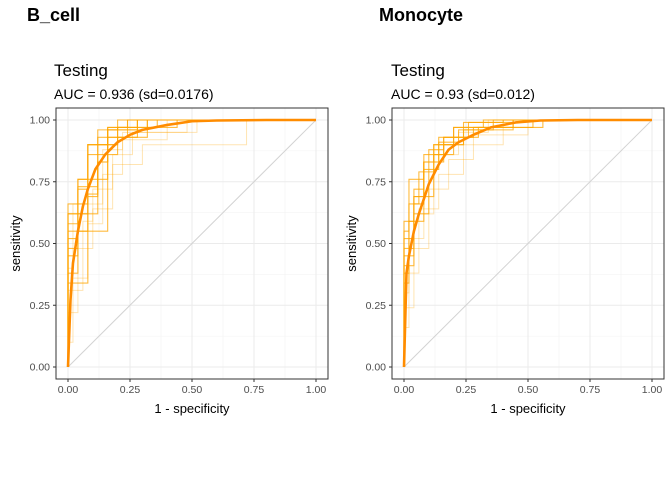 Image resolution: width=672 pixels, height=480 pixels. Describe the element at coordinates (463, 94) in the screenshot. I see `plot-subtitle-monocyte: AUC = 0.93 (sd=0.012)` at that location.